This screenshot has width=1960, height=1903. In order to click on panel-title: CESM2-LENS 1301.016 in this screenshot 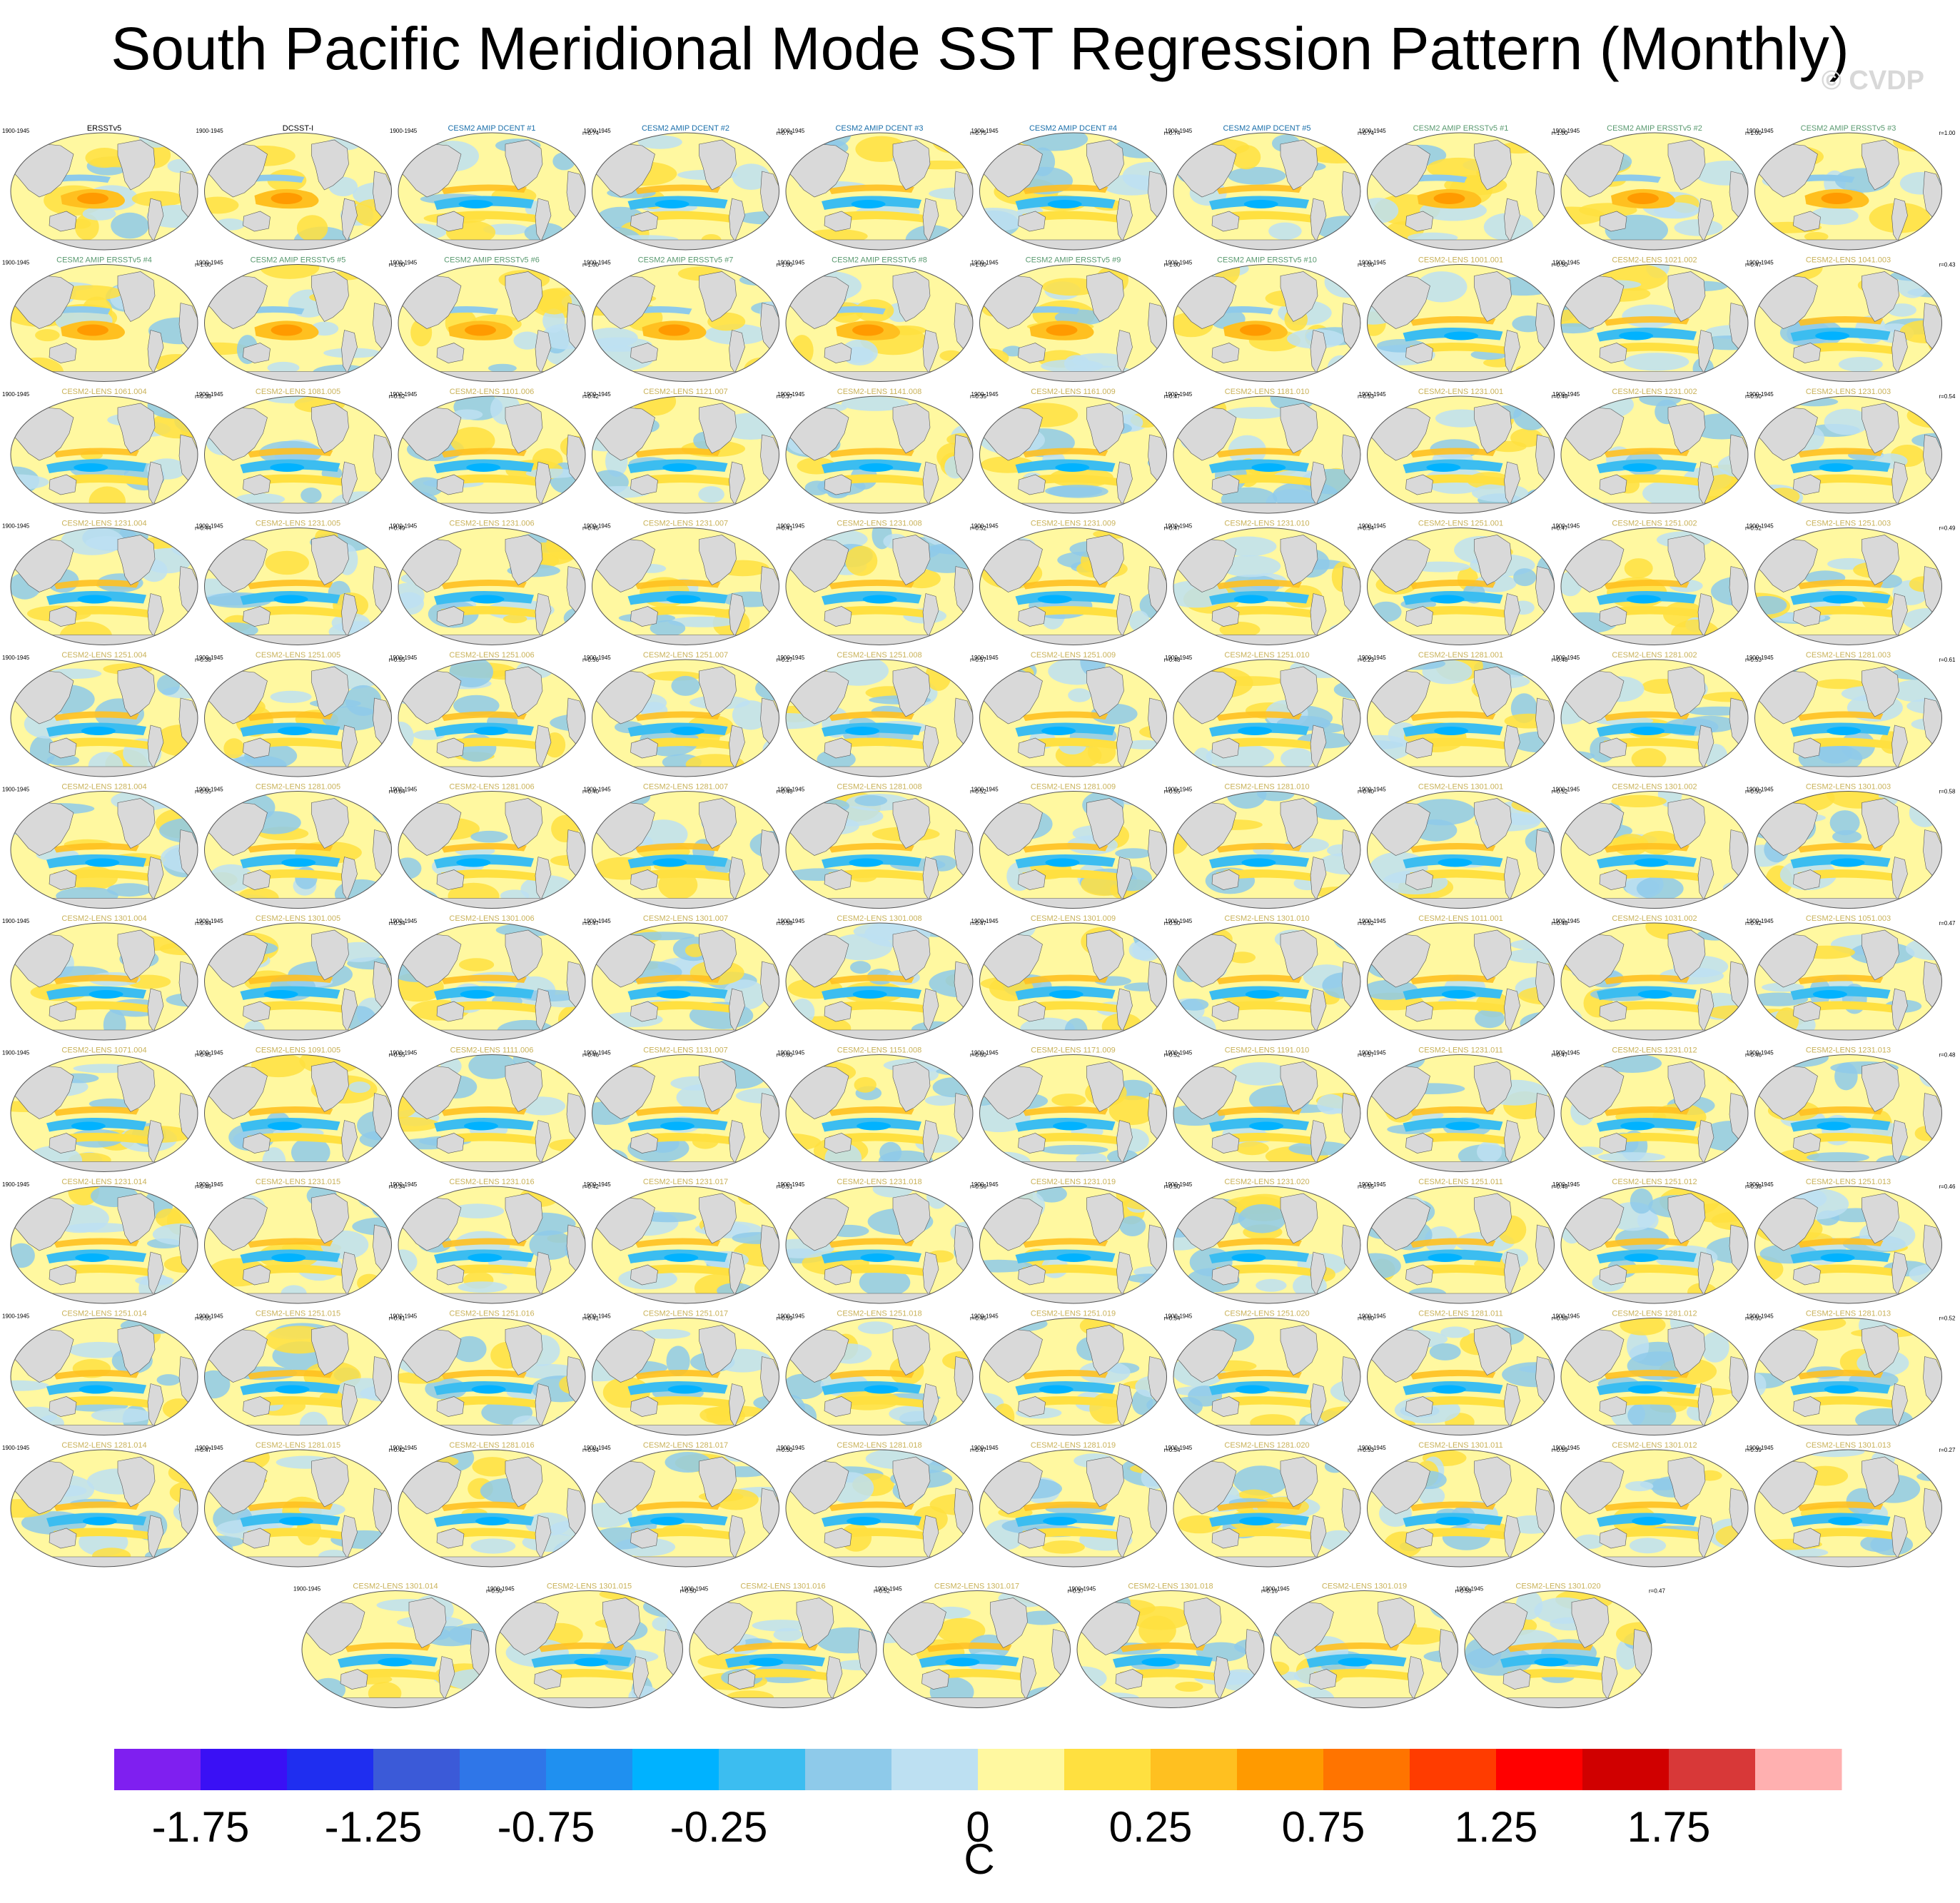, I will do `click(782, 1587)`.